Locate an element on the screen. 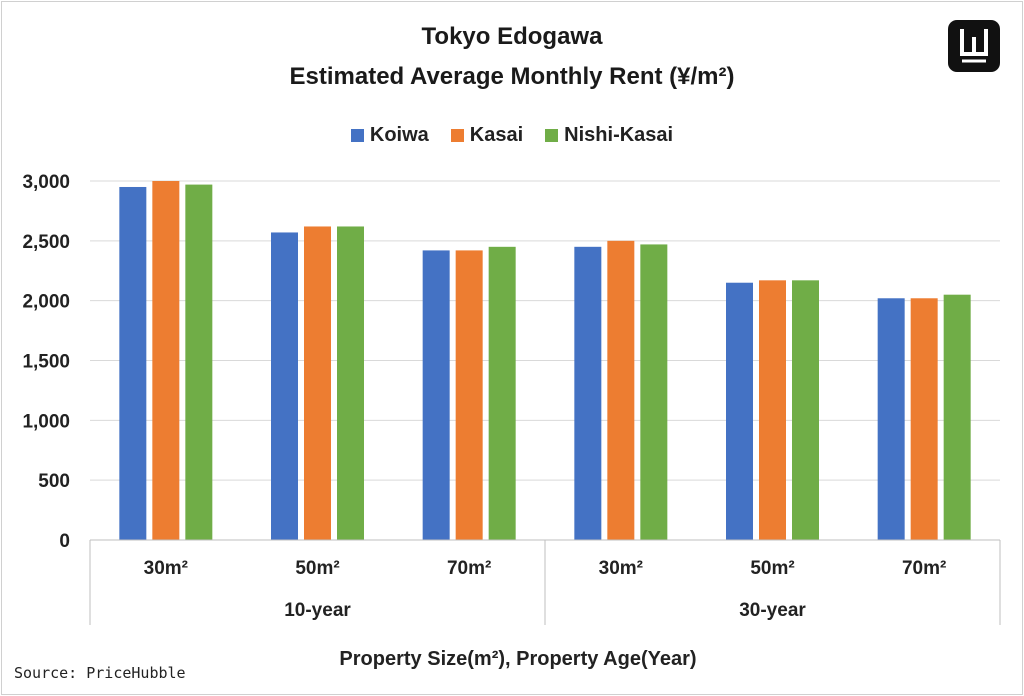 The image size is (1024, 696). y-tick-label: 1,000 is located at coordinates (46, 421).